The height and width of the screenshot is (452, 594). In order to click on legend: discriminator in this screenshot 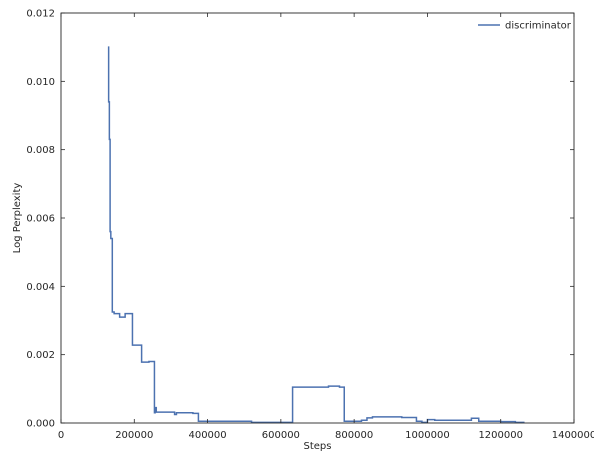, I will do `click(525, 26)`.